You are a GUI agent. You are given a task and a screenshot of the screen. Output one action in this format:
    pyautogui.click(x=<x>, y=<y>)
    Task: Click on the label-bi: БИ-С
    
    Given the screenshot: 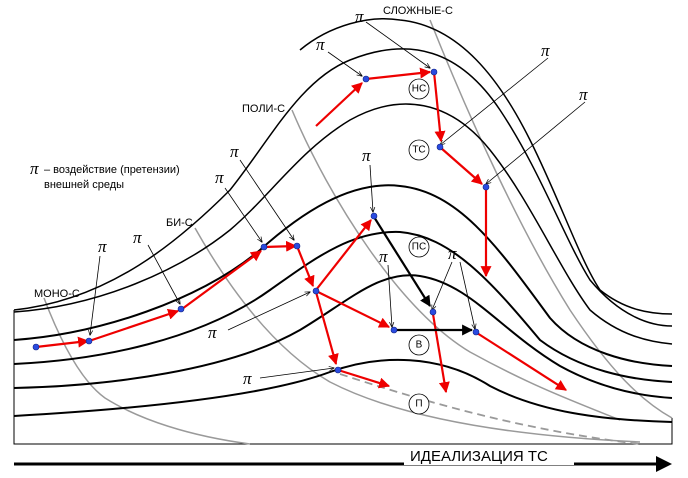 What is the action you would take?
    pyautogui.click(x=179, y=223)
    